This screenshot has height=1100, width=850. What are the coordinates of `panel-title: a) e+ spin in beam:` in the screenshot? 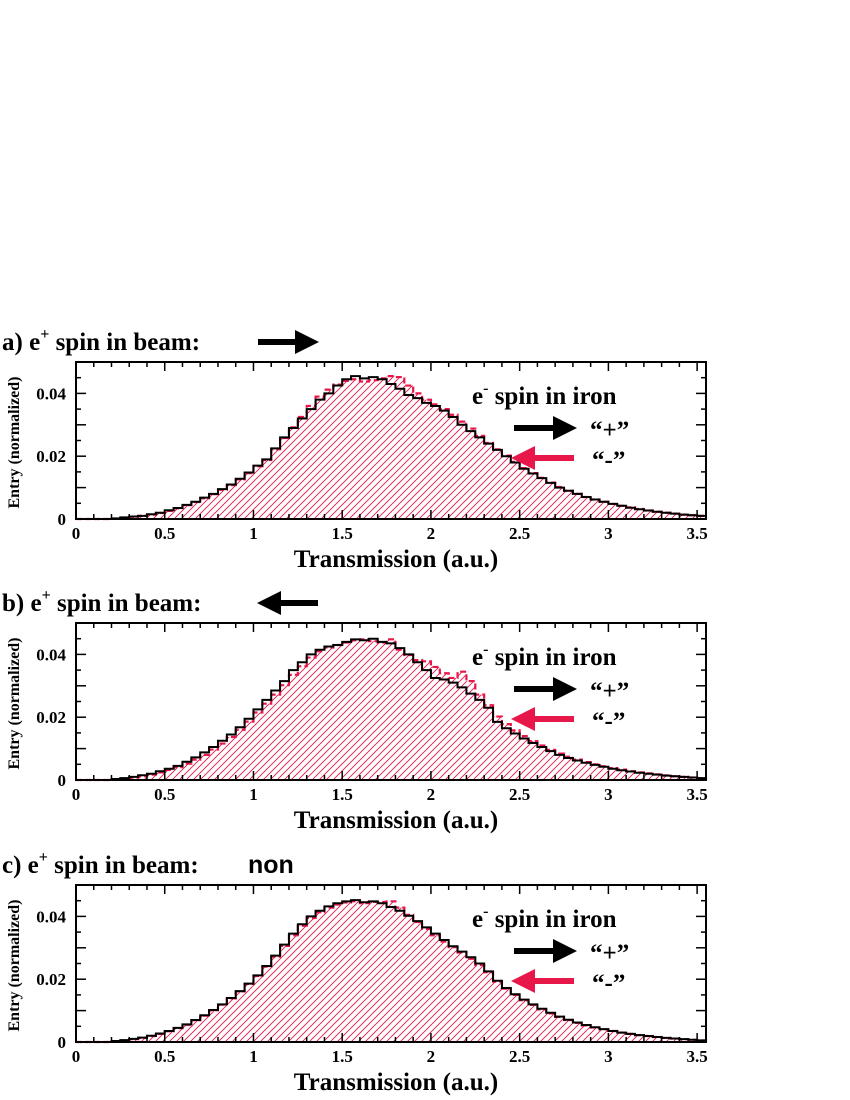 It's located at (101, 341).